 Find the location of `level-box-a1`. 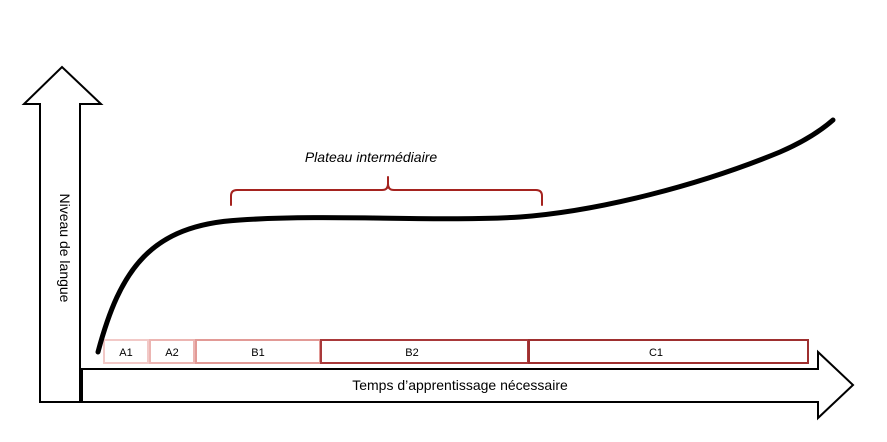

level-box-a1 is located at coordinates (126, 351).